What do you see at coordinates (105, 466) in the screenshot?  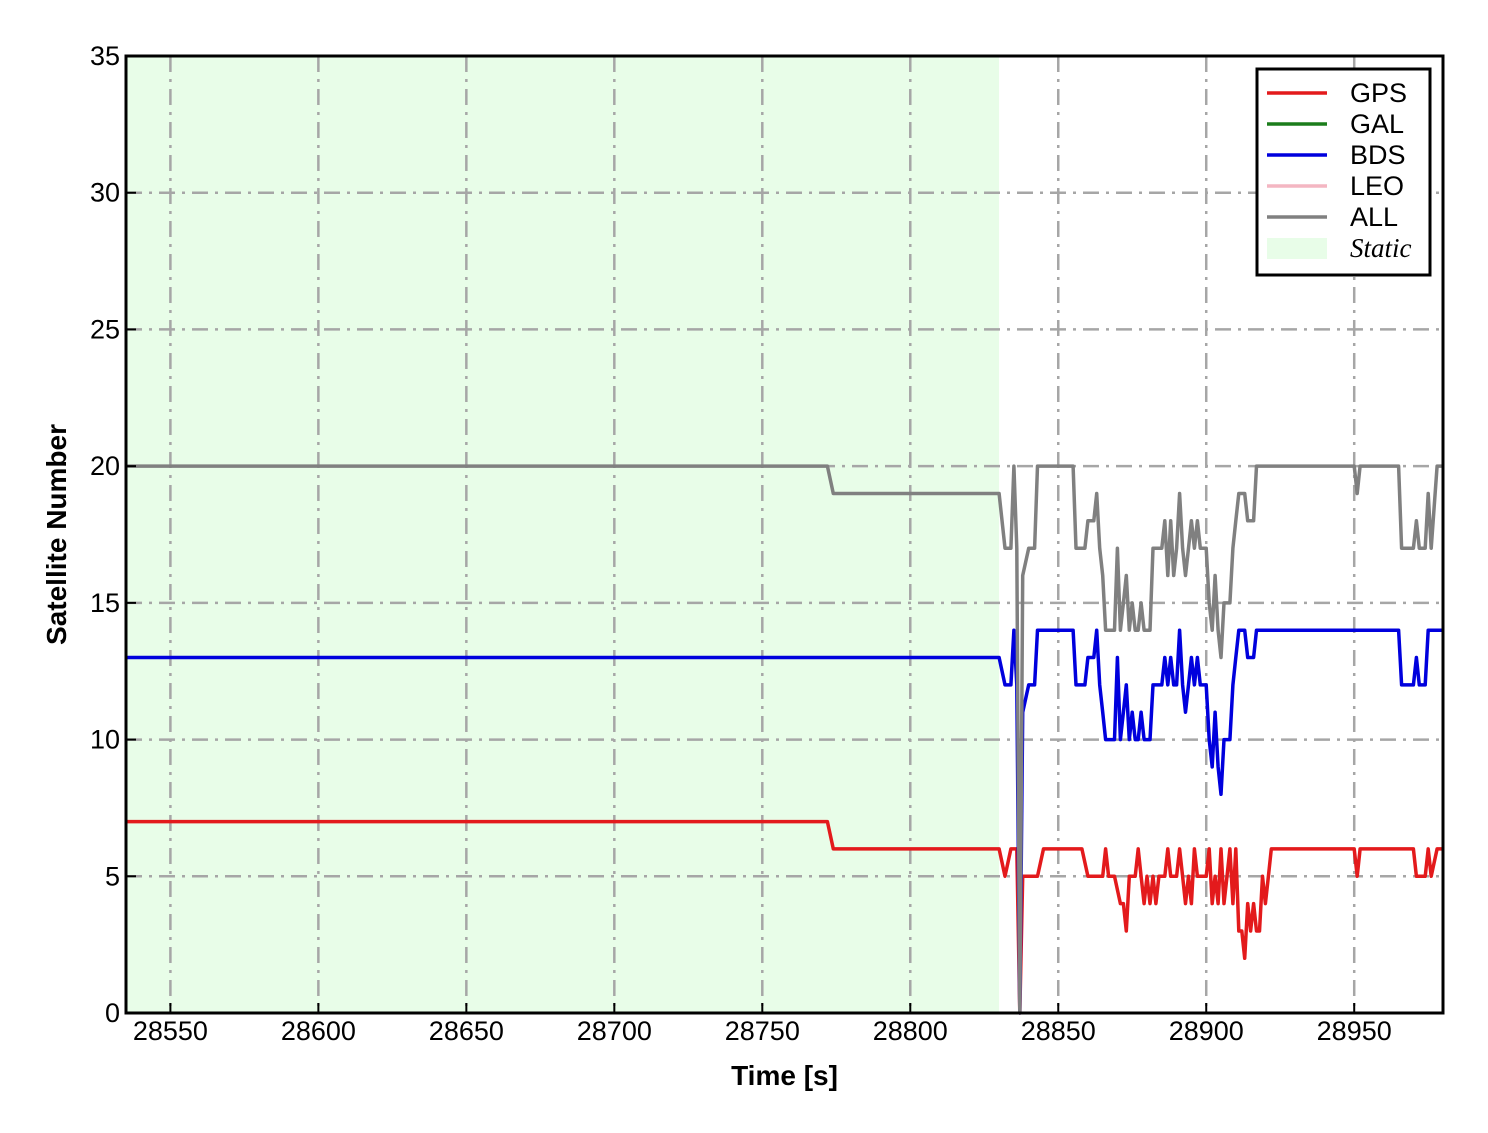 I see `y-tick-label: 20` at bounding box center [105, 466].